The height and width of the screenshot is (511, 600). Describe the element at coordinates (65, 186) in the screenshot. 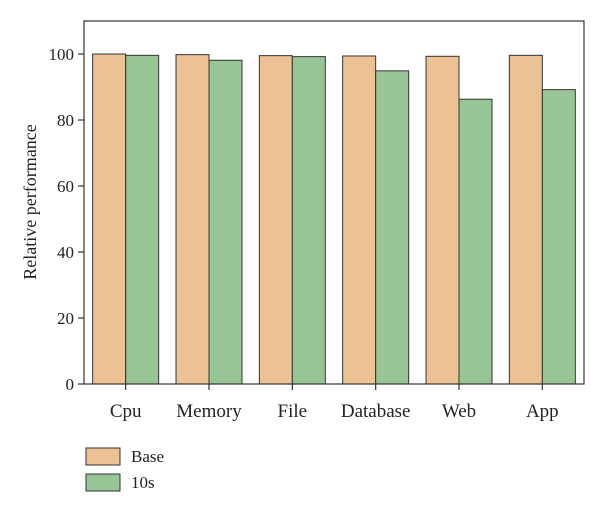

I see `y-tick-label: 60` at that location.